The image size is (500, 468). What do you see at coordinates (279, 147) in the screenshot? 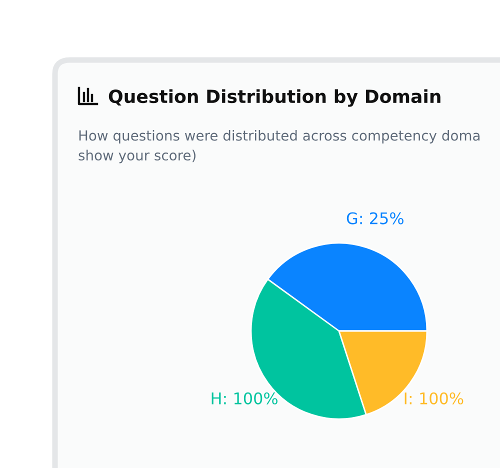
I see `chart-subtitle: How questions were distributed across competency doma show your score)` at bounding box center [279, 147].